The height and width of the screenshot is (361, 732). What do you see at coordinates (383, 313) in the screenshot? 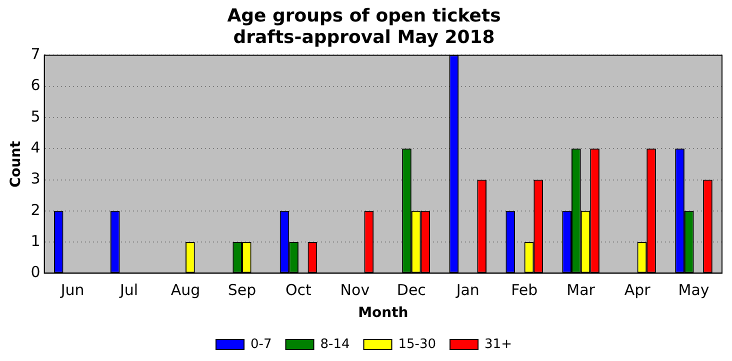
I see `x-axis-title: Month` at bounding box center [383, 313].